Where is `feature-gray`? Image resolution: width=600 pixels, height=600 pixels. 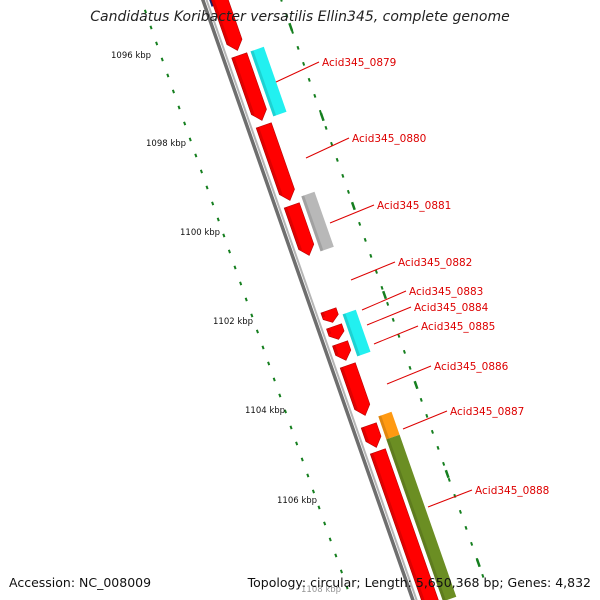 feature-gray is located at coordinates (317, 221).